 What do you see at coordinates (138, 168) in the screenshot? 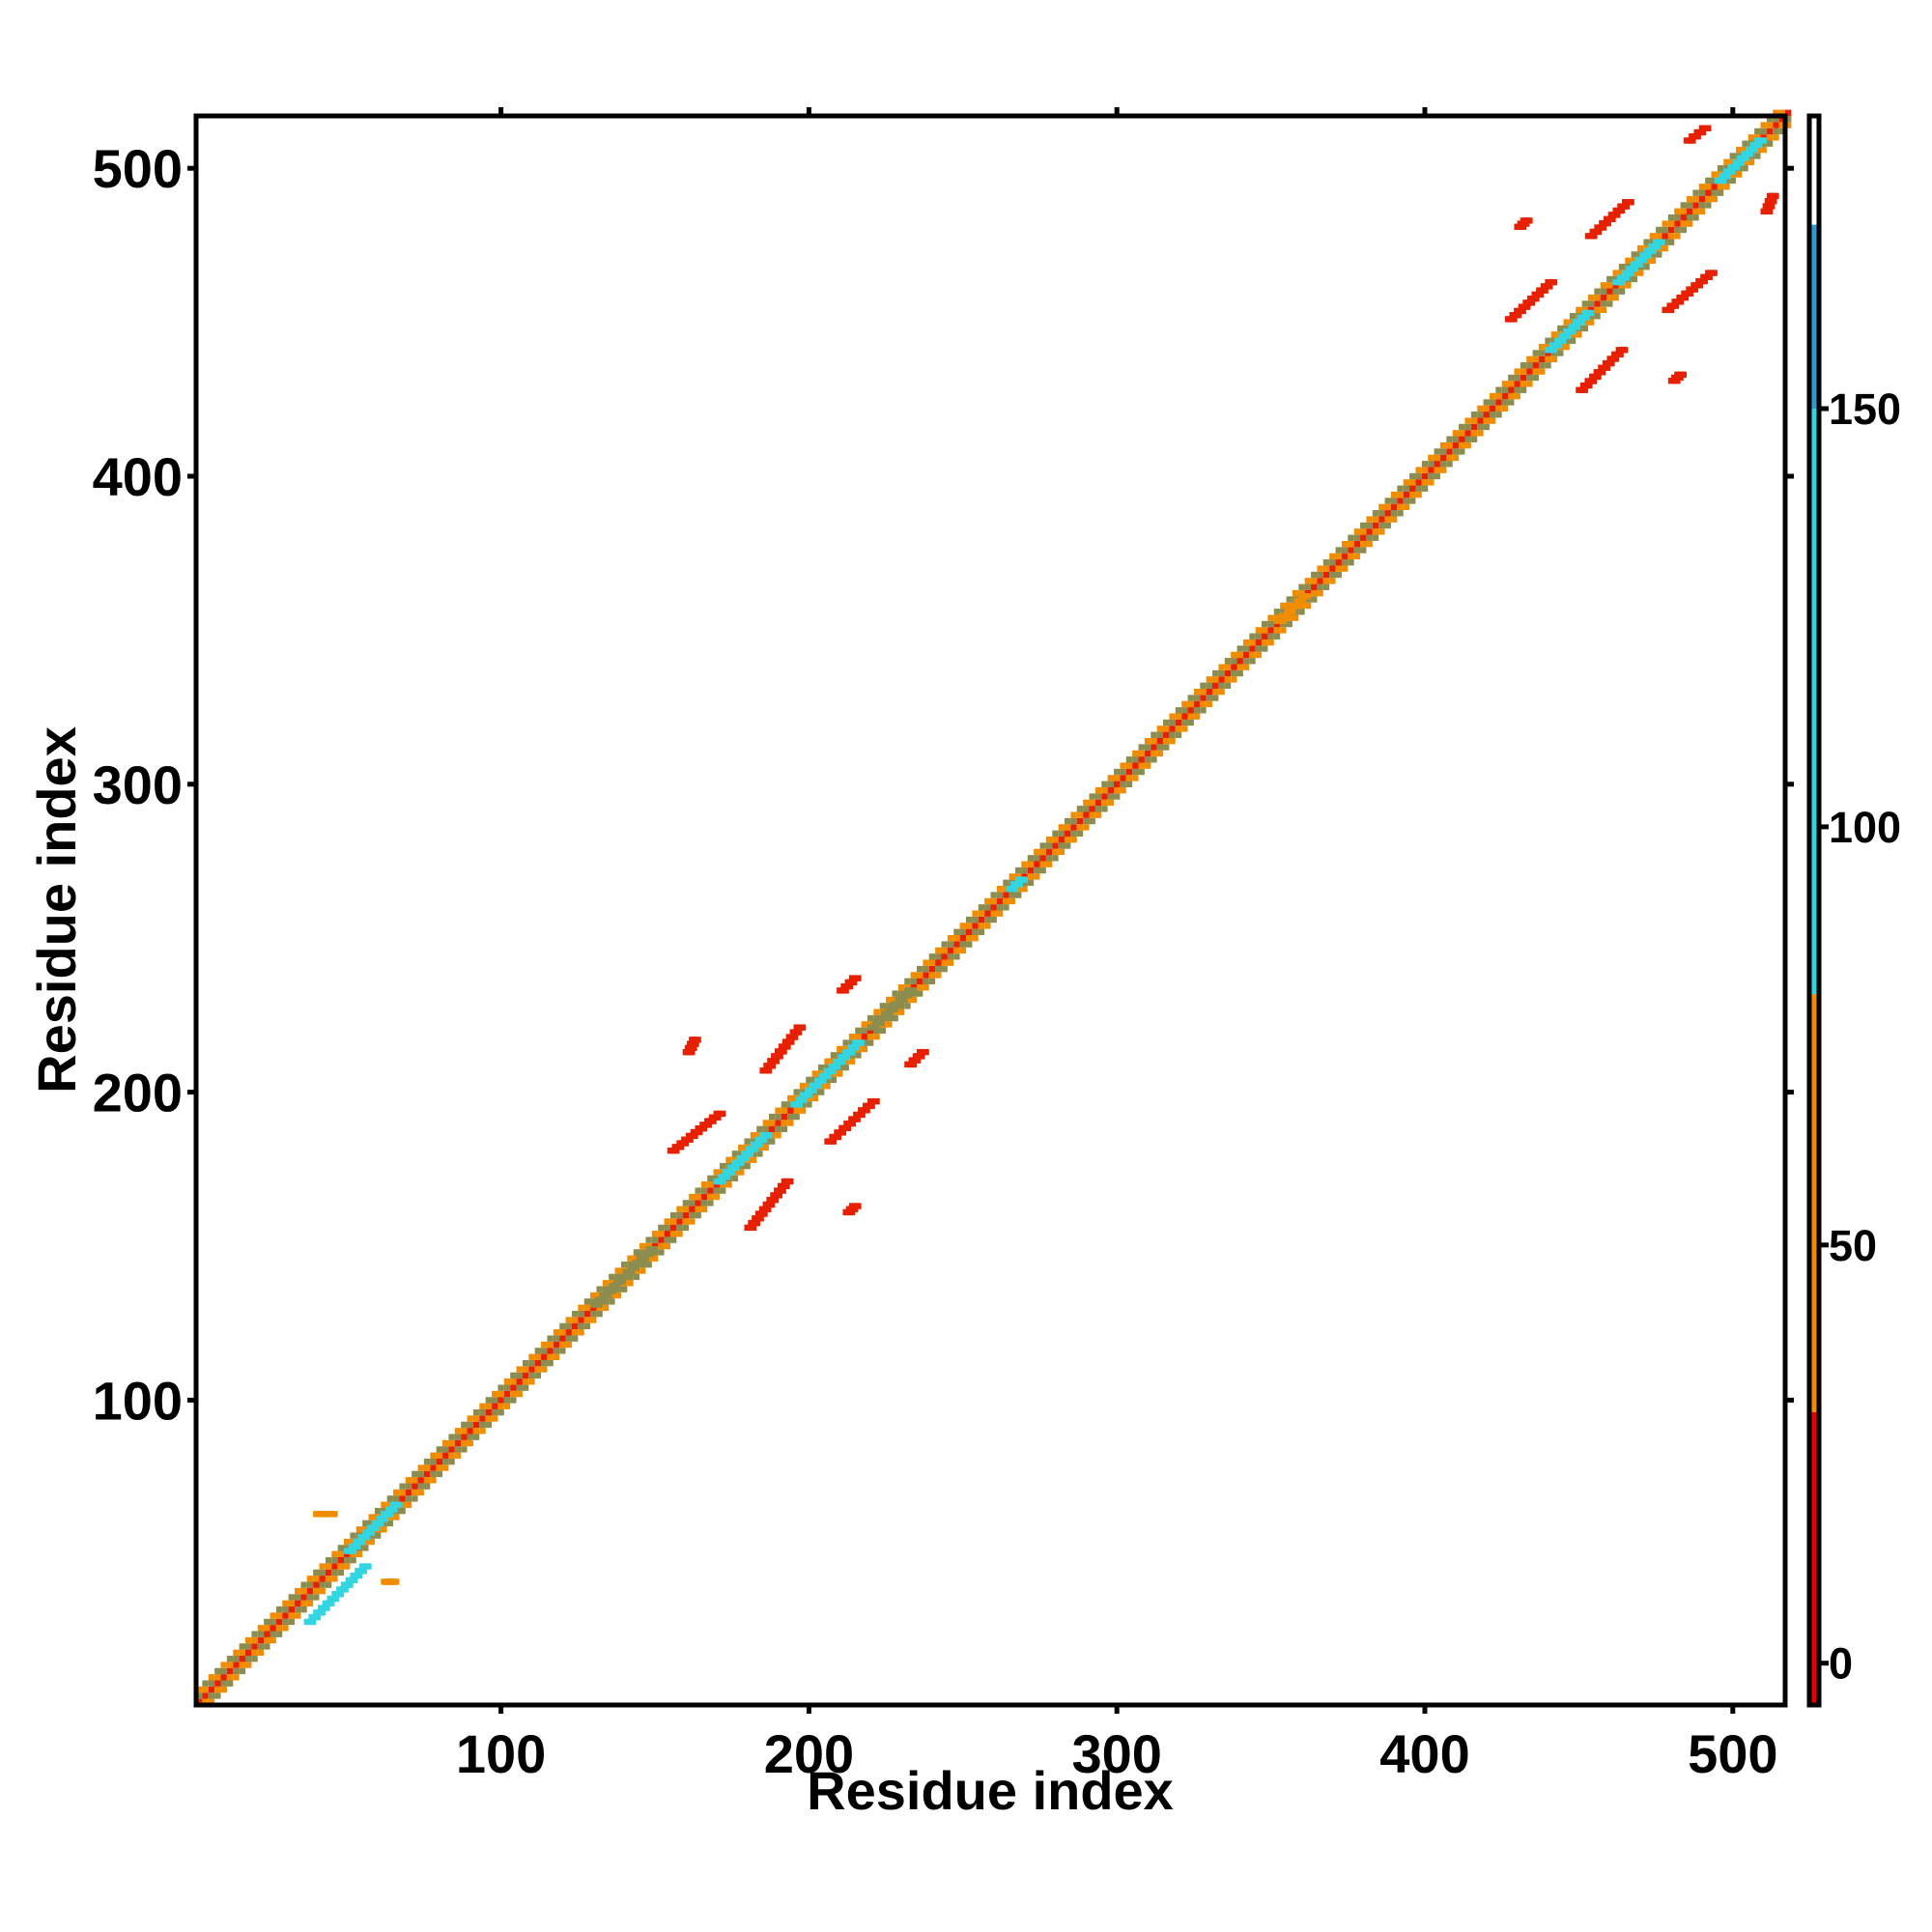
I see `y-tick-label: 500` at bounding box center [138, 168].